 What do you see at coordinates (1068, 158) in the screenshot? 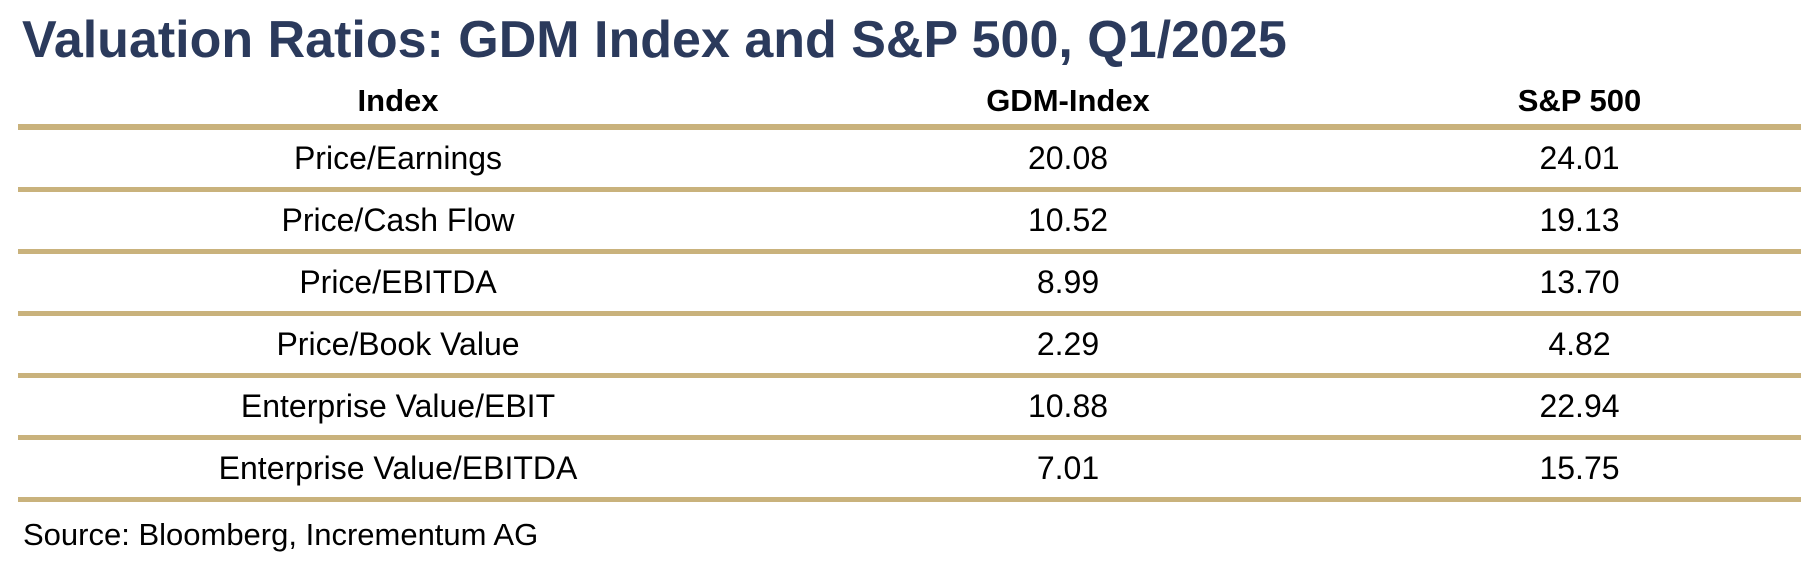
I see `gdm-value: 20.08` at bounding box center [1068, 158].